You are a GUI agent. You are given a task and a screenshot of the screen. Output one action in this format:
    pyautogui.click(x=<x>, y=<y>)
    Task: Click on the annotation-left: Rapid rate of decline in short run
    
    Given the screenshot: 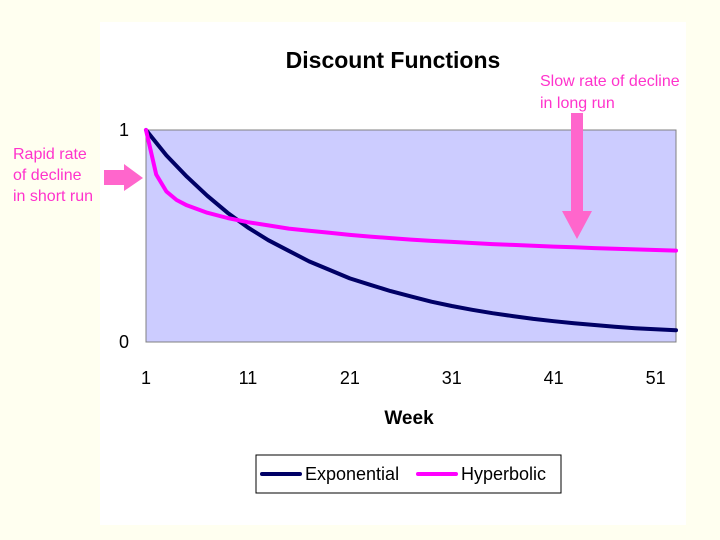 What is the action you would take?
    pyautogui.click(x=78, y=175)
    